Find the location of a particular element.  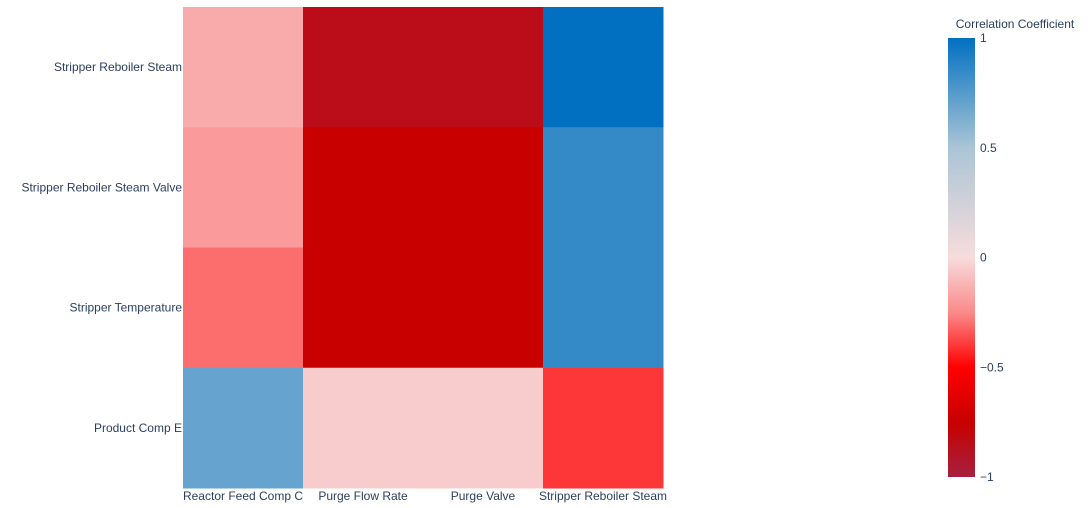

colorbar-tick-label: −0.5 is located at coordinates (992, 367).